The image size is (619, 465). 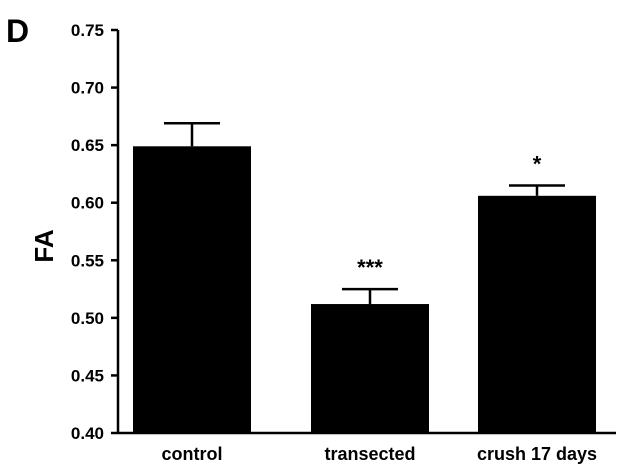 What do you see at coordinates (369, 454) in the screenshot?
I see `x-category-label: transected` at bounding box center [369, 454].